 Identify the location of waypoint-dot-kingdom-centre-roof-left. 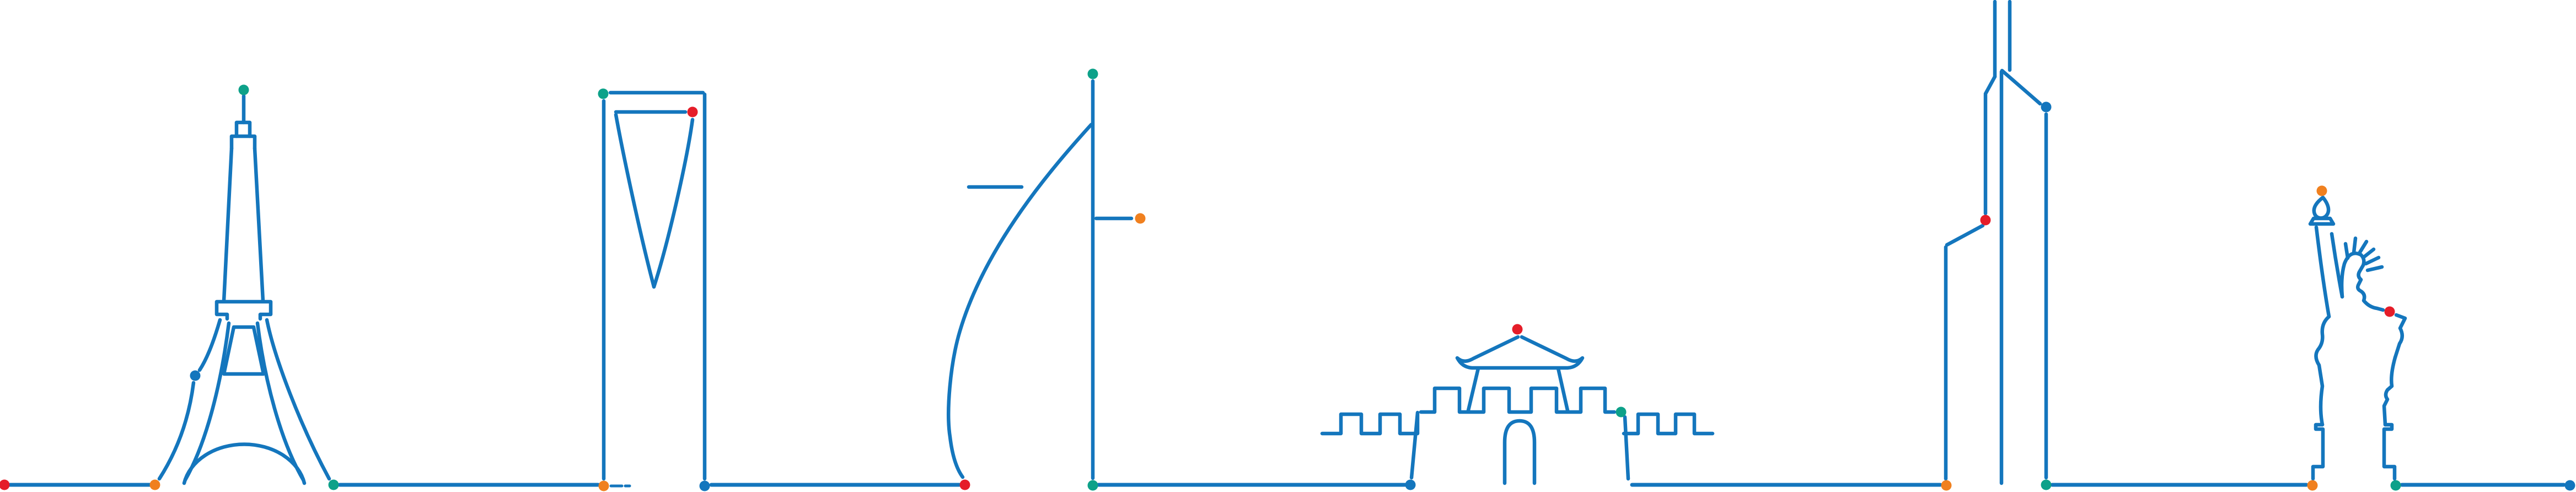
(603, 93).